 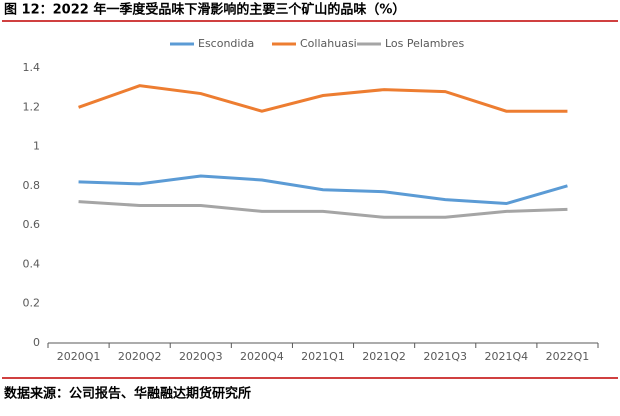 I want to click on legend-label: Los Pelambres, so click(x=424, y=43).